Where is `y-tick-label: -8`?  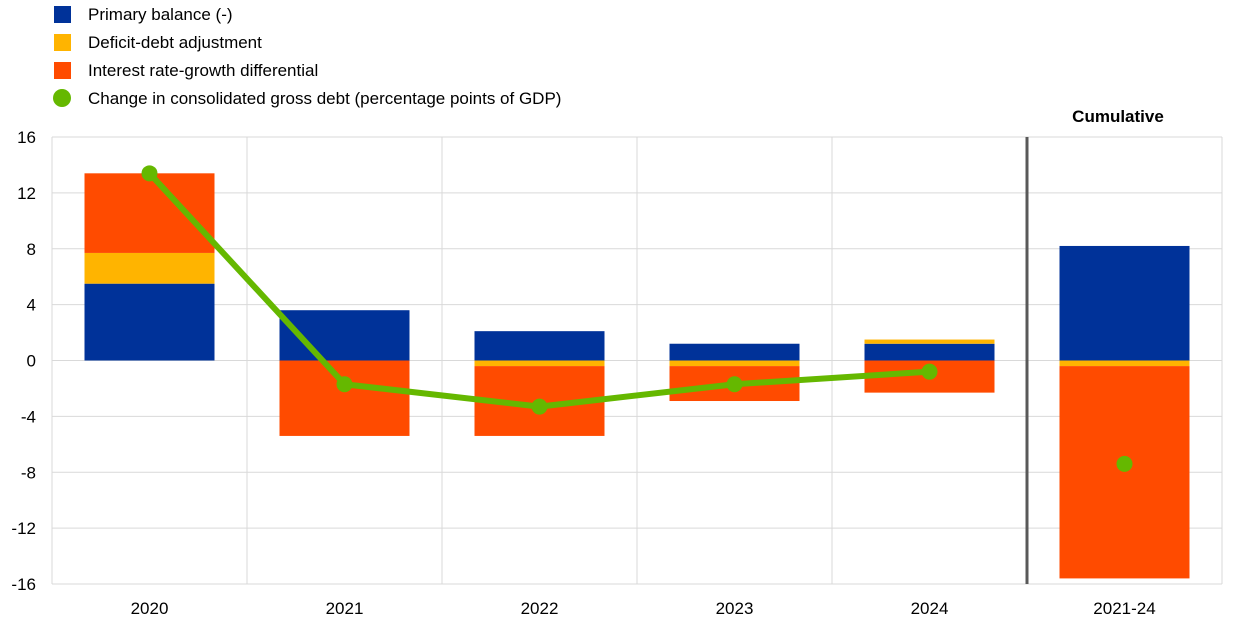
y-tick-label: -8 is located at coordinates (28, 472).